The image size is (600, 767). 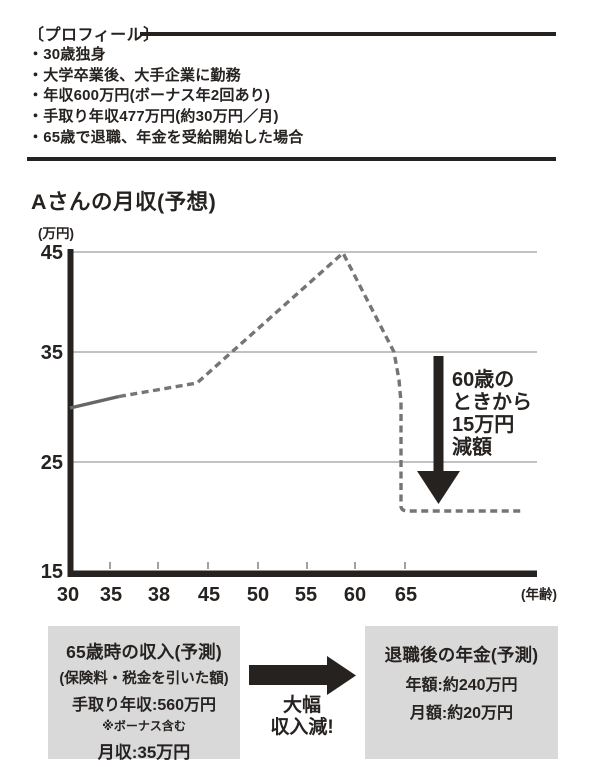 What do you see at coordinates (144, 705) in the screenshot?
I see `income-box-net-income: 手取り年収:560万円` at bounding box center [144, 705].